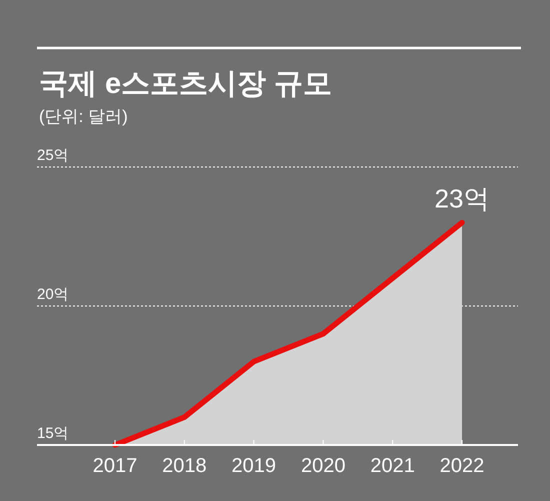 The width and height of the screenshot is (550, 501). Describe the element at coordinates (323, 466) in the screenshot. I see `x-tick-label: 2020` at that location.